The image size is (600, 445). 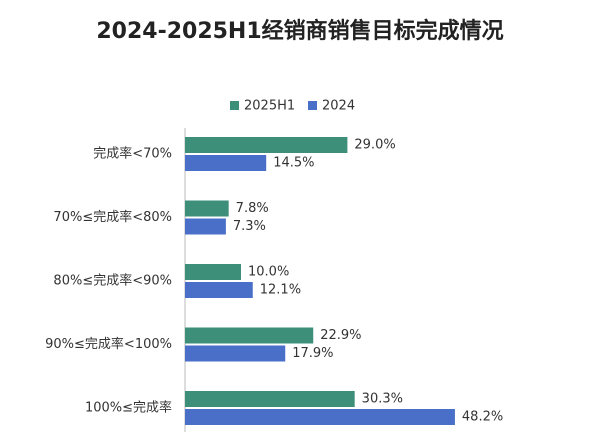 What do you see at coordinates (268, 272) in the screenshot?
I see `data-label: 10.0%` at bounding box center [268, 272].